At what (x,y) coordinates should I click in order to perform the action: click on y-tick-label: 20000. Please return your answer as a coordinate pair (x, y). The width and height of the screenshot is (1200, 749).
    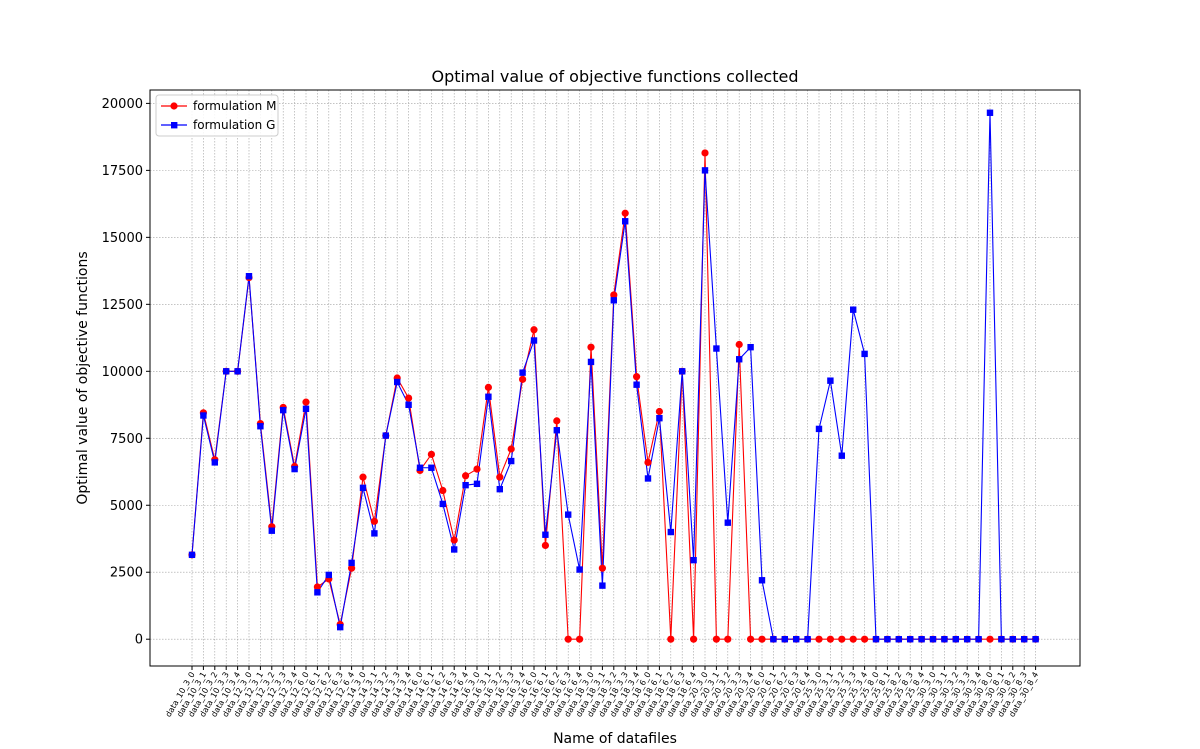
    Looking at the image, I should click on (122, 104).